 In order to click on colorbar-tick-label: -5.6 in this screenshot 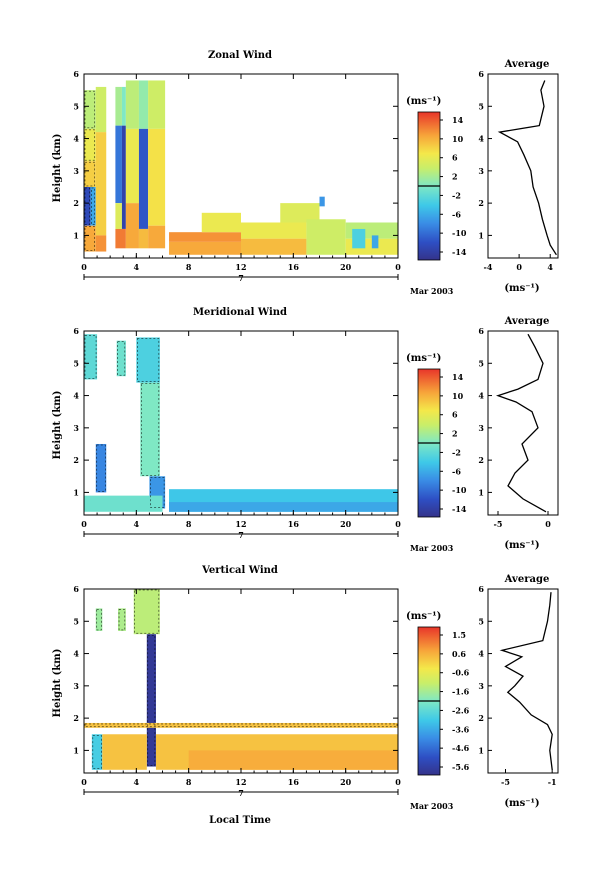, I will do `click(461, 767)`.